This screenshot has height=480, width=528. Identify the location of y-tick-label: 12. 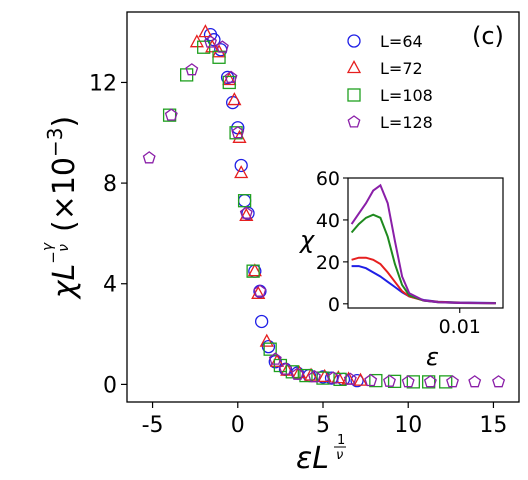
(103, 83).